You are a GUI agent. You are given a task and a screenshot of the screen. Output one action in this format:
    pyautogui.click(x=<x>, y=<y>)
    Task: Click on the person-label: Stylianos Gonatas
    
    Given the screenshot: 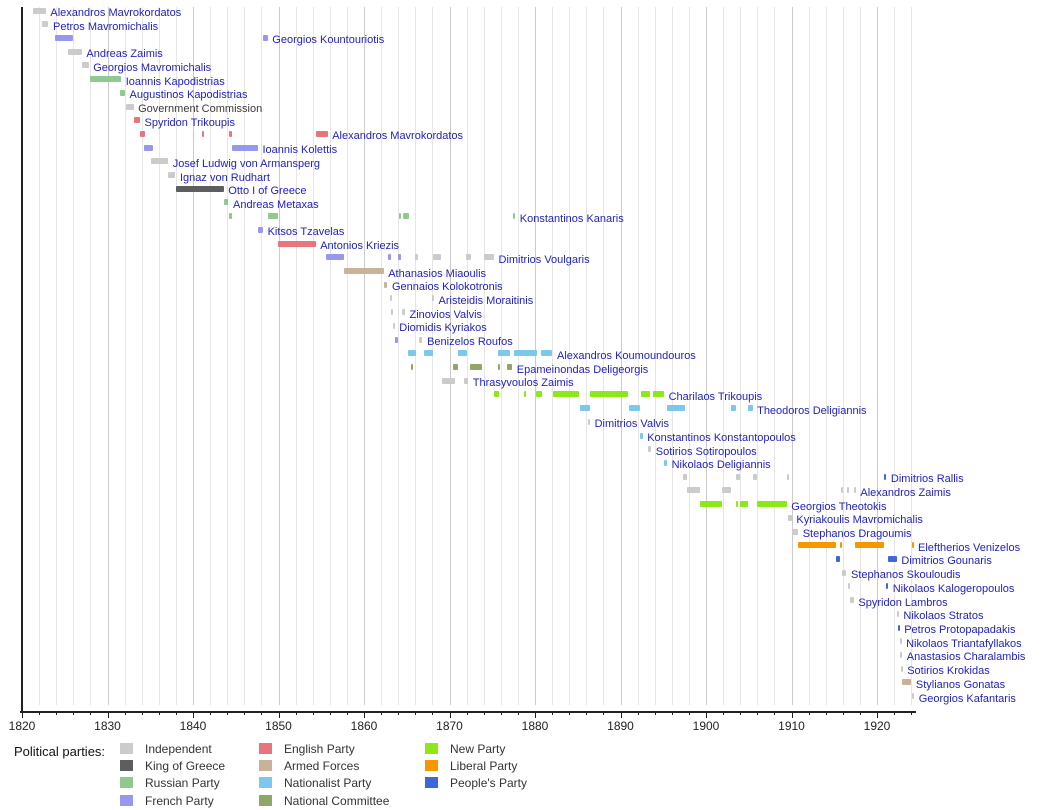 What is the action you would take?
    pyautogui.click(x=960, y=684)
    